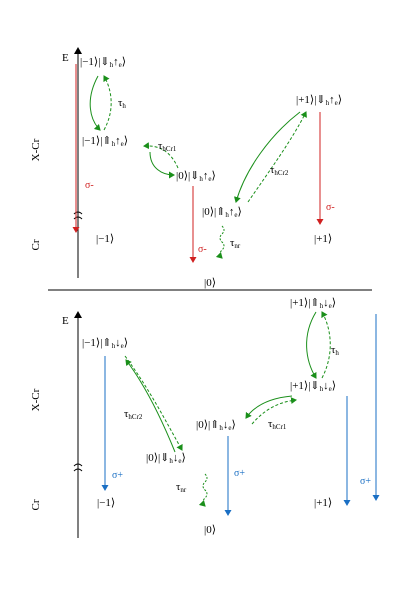  I want to click on label: |−1⟩|⇓h↑e⟩, so click(103, 62).